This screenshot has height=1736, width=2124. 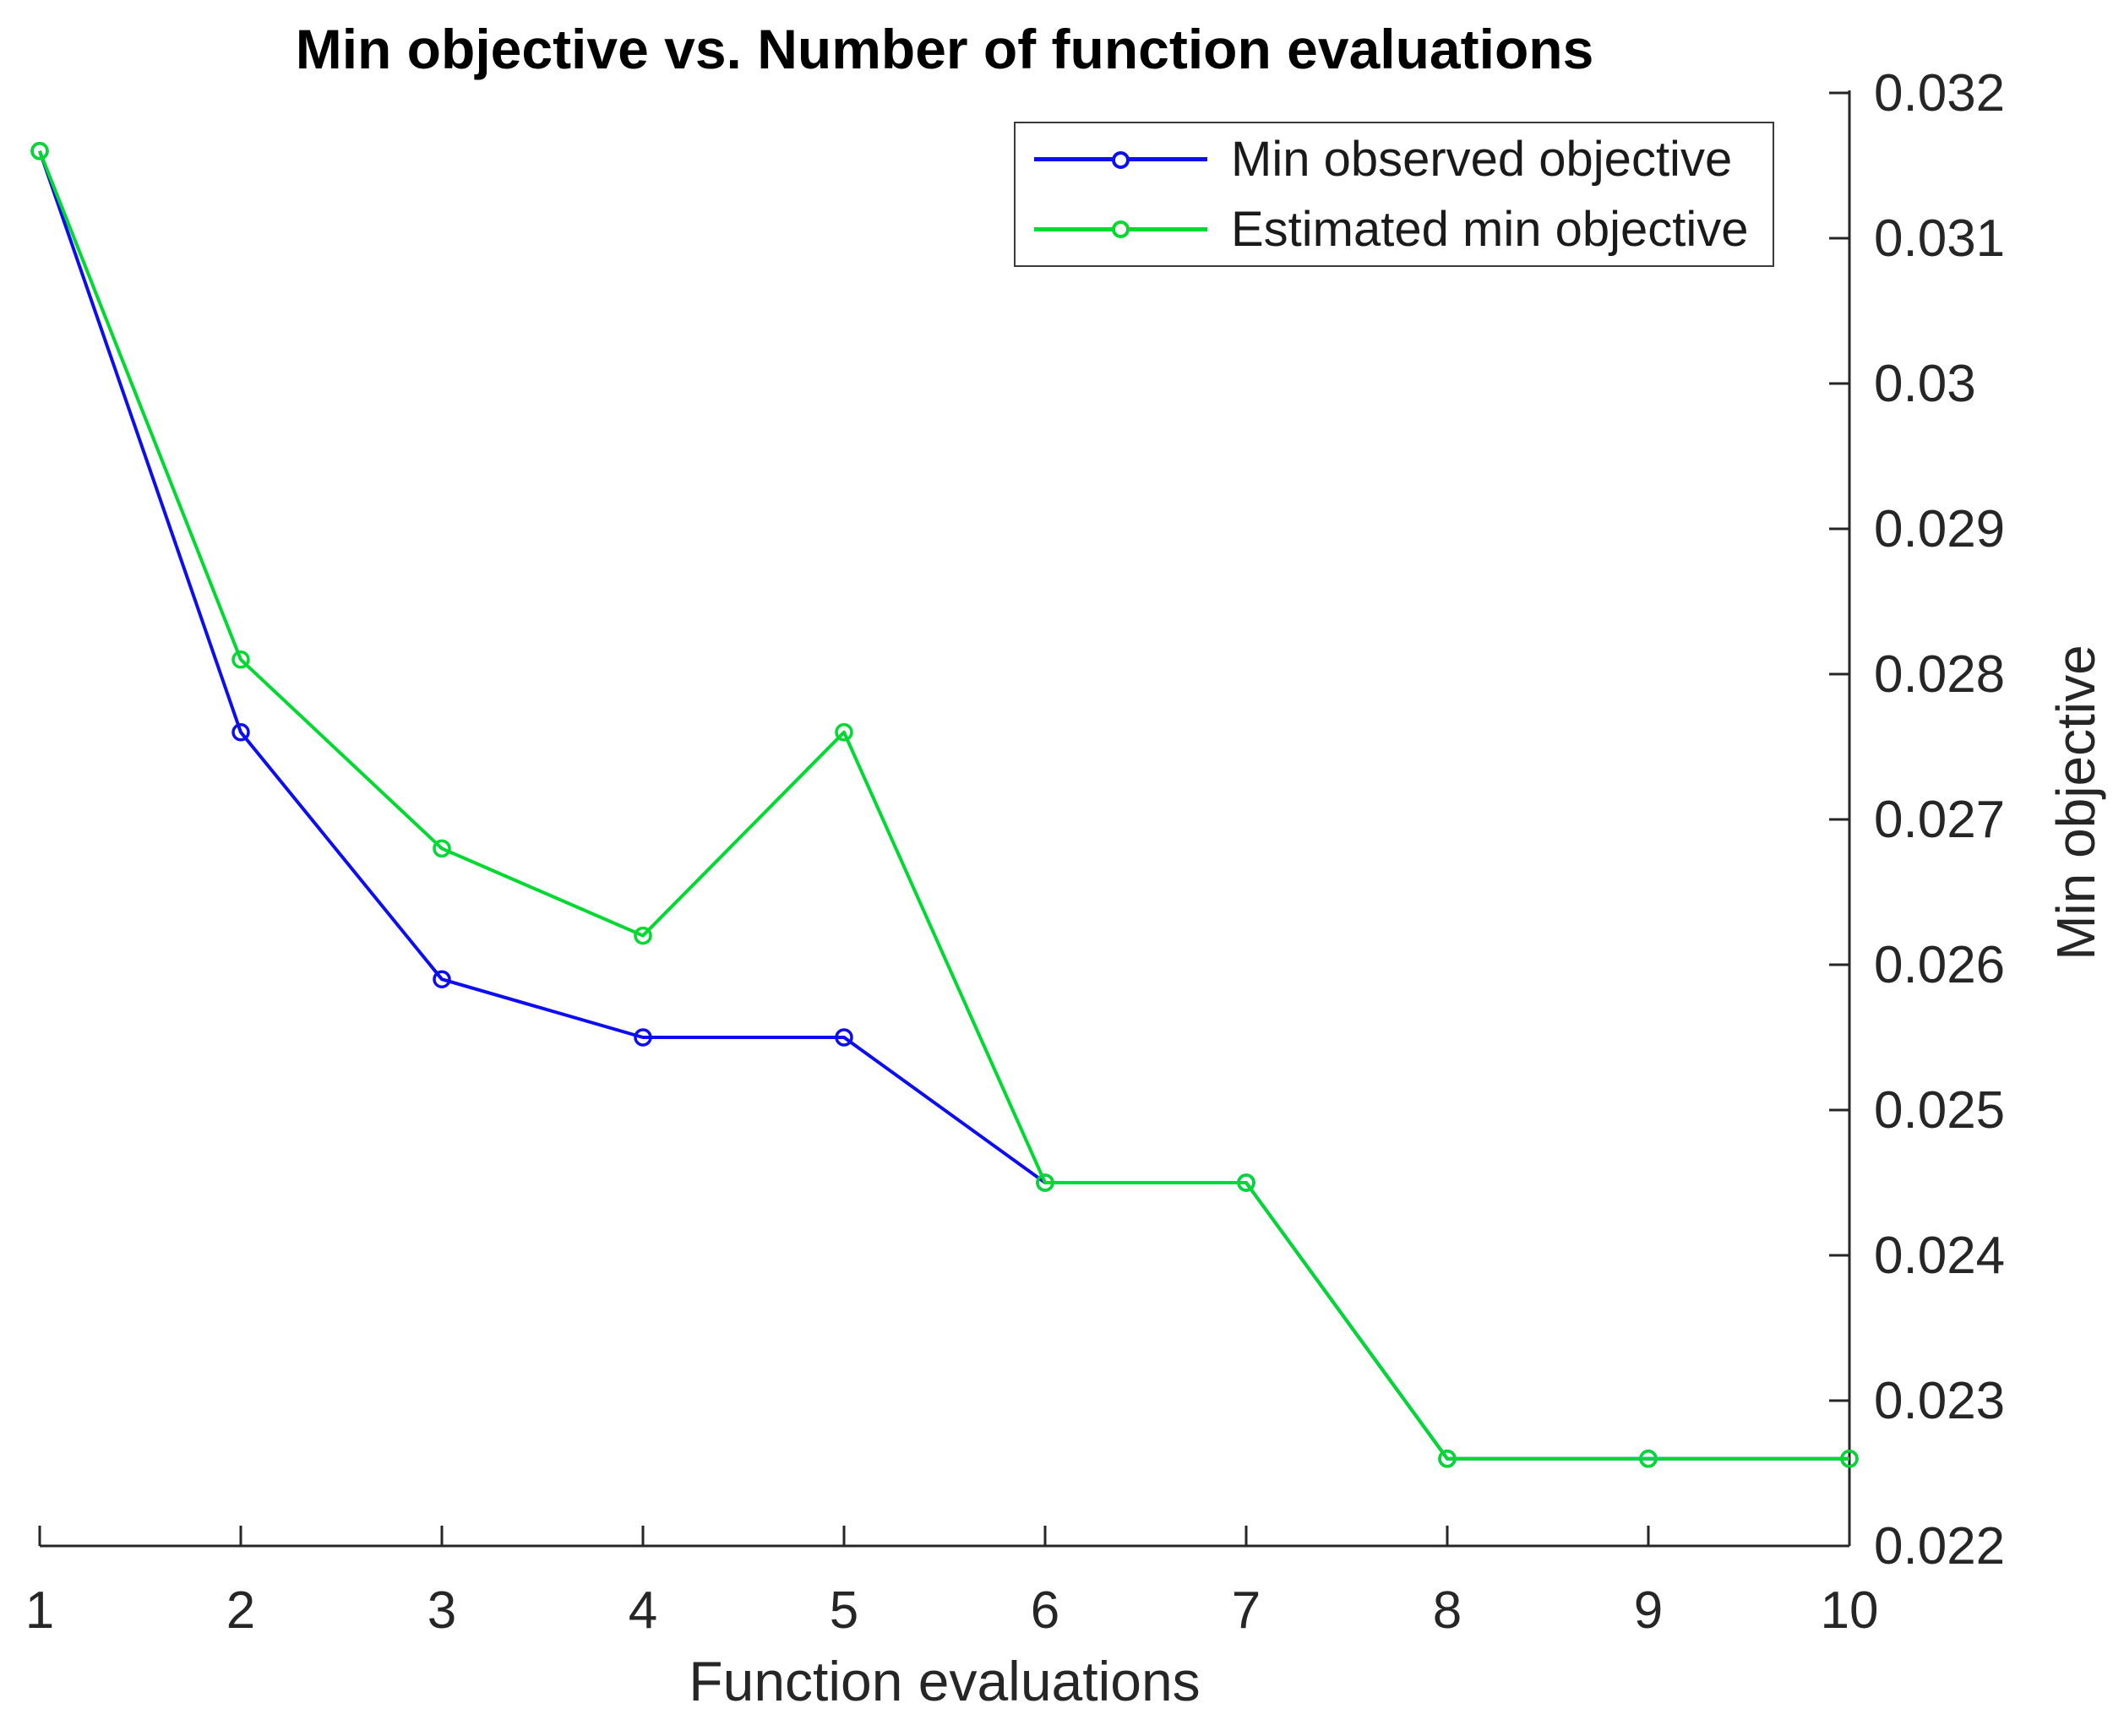 What do you see at coordinates (1482, 160) in the screenshot?
I see `legend-label-min-observed: Min observed objective` at bounding box center [1482, 160].